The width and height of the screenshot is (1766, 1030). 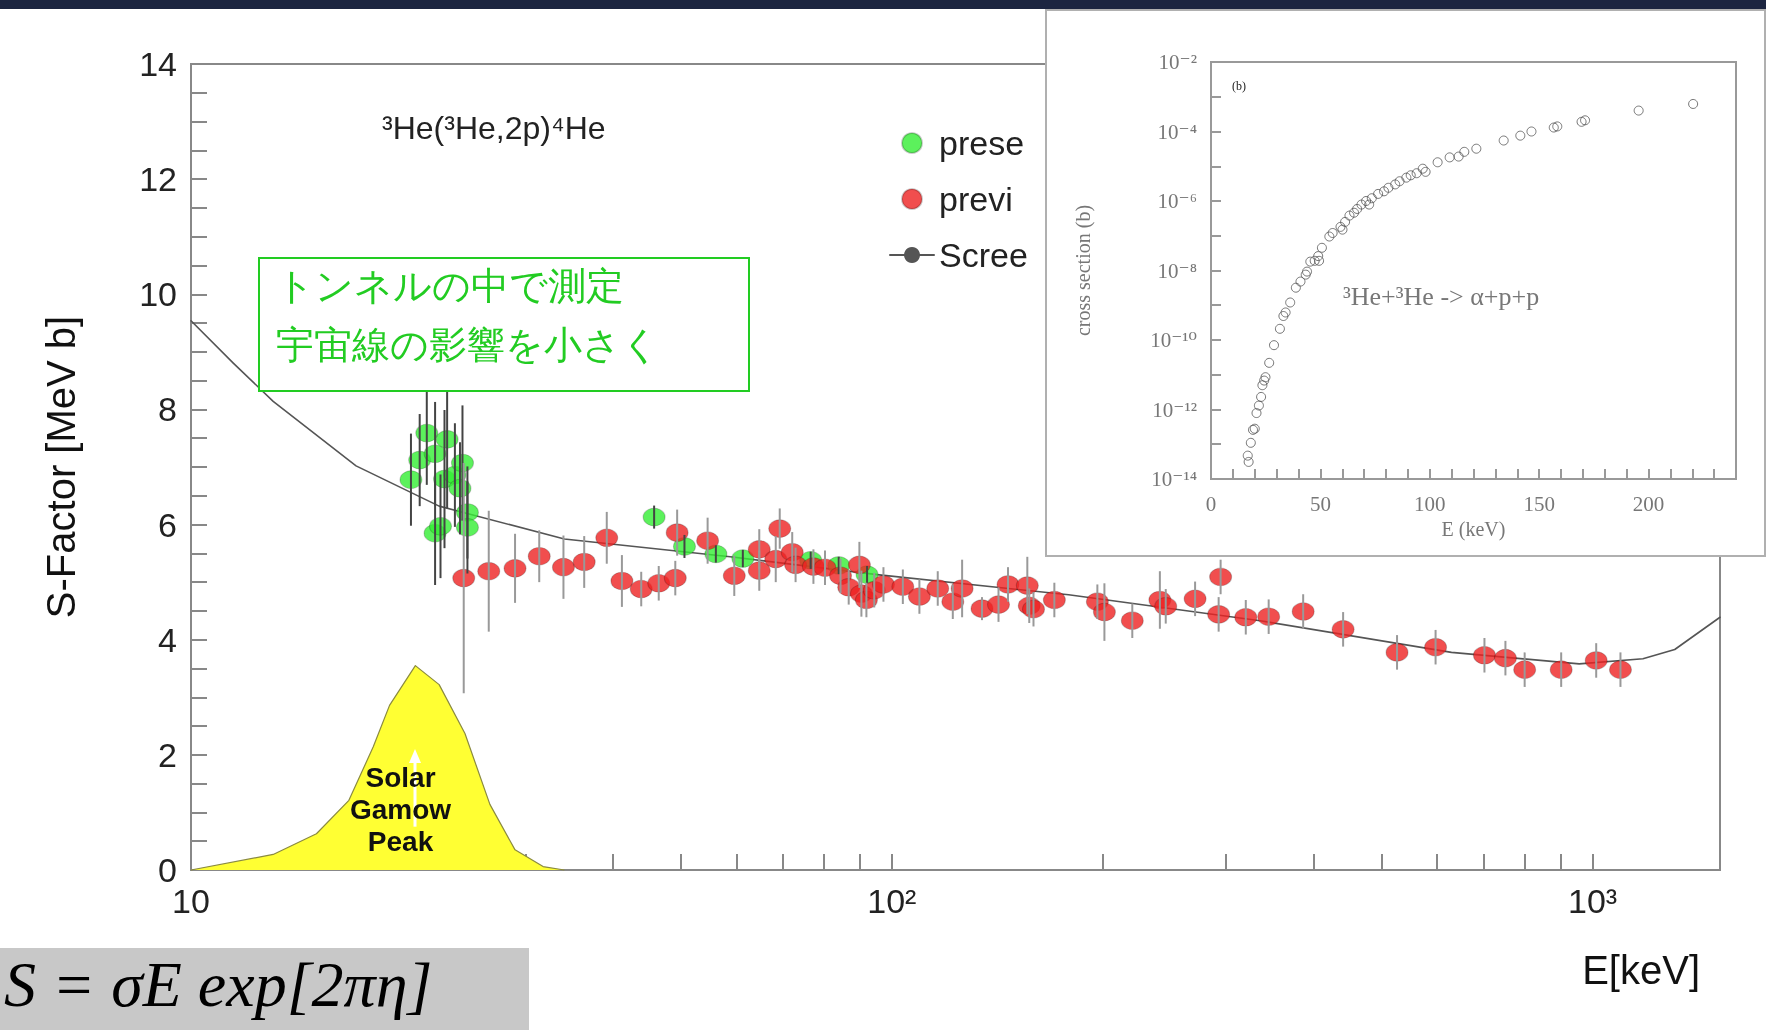 I want to click on y-tick-label: 12, so click(x=158, y=179).